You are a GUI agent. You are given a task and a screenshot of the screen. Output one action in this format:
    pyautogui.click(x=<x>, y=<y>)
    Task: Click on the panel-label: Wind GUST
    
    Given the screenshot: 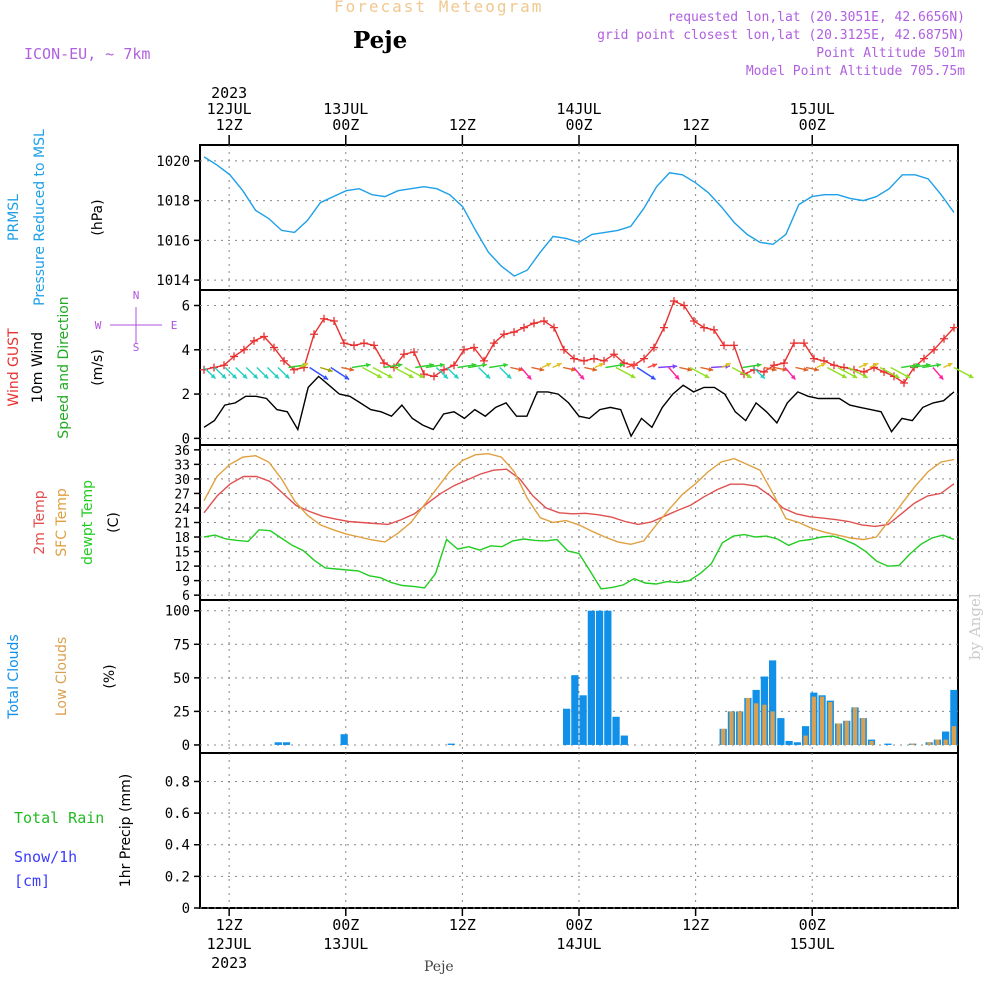 What is the action you would take?
    pyautogui.click(x=14, y=367)
    